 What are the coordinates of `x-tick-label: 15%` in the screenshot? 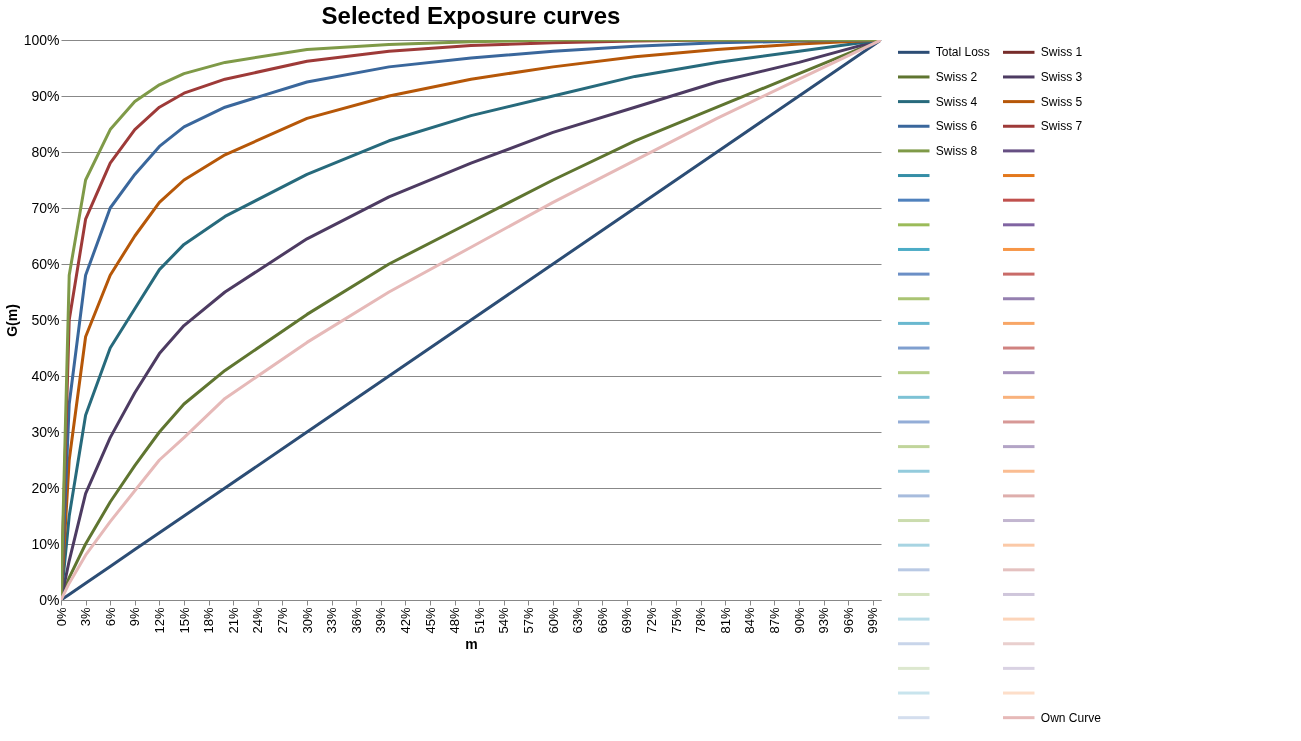 It's located at (184, 620).